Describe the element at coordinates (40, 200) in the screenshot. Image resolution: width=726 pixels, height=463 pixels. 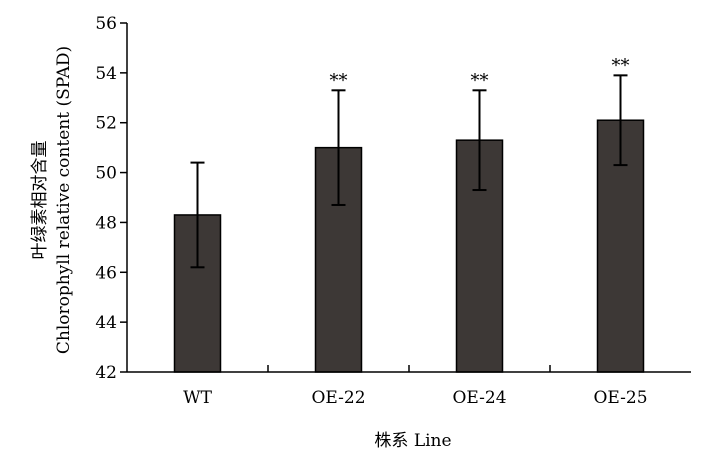
I see `y-axis-title-cn: 叶绿素相对含量` at that location.